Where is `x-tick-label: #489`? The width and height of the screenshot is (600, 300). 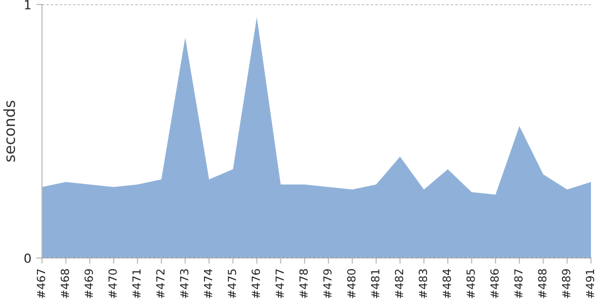
x-tick-label: #489 is located at coordinates (566, 283).